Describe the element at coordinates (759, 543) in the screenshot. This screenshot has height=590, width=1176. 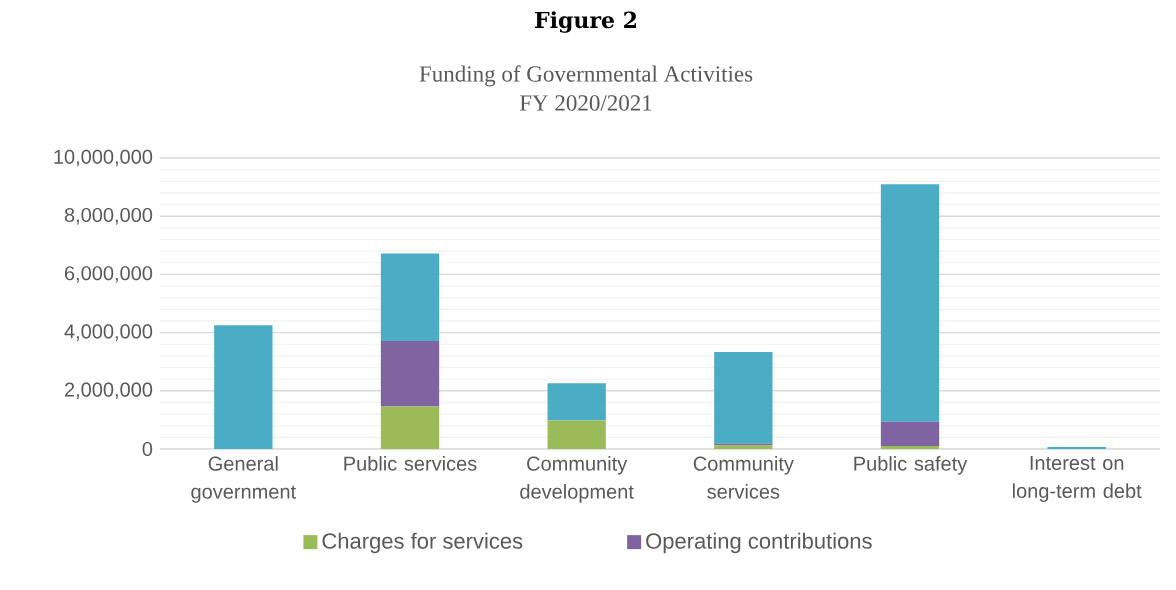
I see `legend-label: Operating contributions` at that location.